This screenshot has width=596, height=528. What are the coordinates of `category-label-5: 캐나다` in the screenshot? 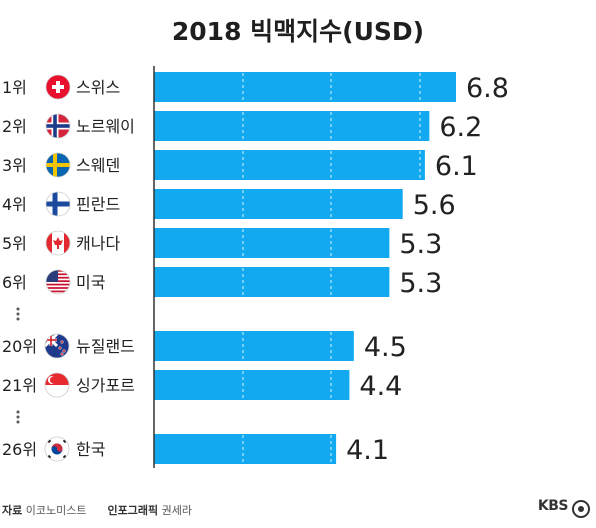 It's located at (98, 243).